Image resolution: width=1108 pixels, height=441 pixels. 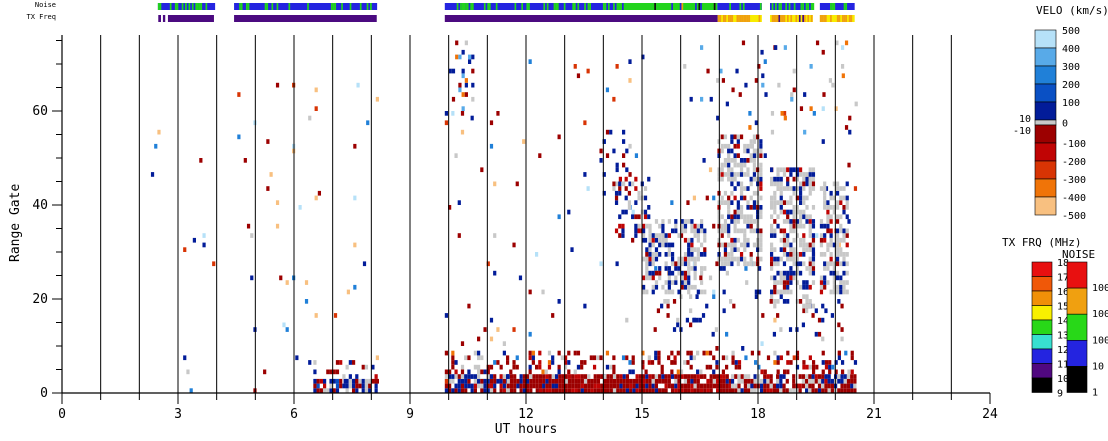 I want to click on tick-label: 14, so click(x=1063, y=321).